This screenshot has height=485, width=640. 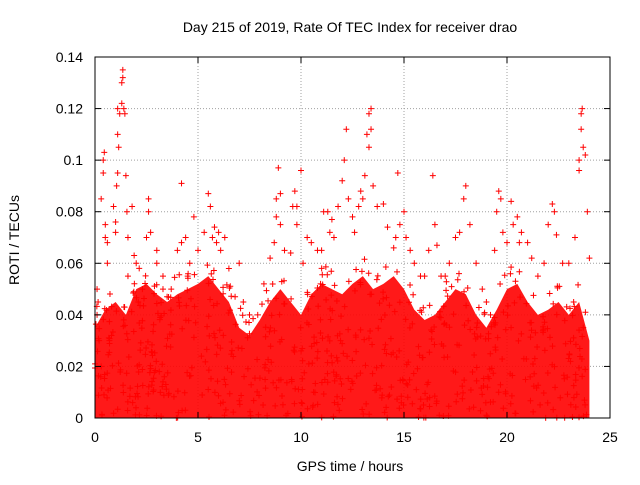 What do you see at coordinates (350, 466) in the screenshot?
I see `x-axis-label: GPS time / hours` at bounding box center [350, 466].